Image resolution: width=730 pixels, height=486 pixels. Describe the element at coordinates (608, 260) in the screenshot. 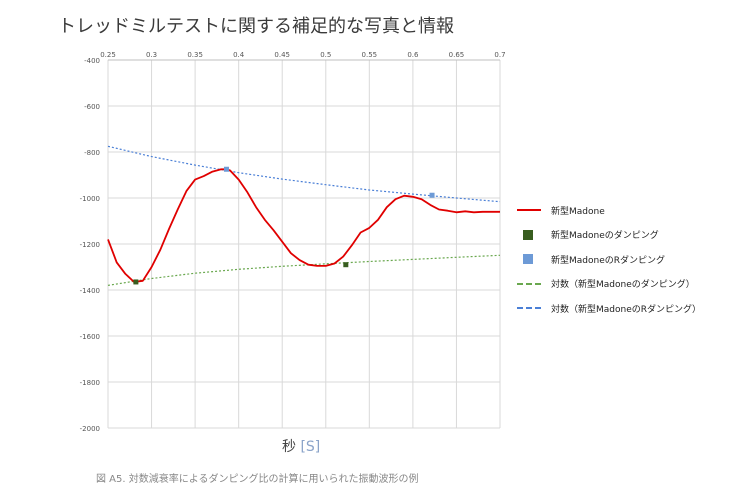

I see `legend-label: 新型MadoneのRダンピング` at that location.